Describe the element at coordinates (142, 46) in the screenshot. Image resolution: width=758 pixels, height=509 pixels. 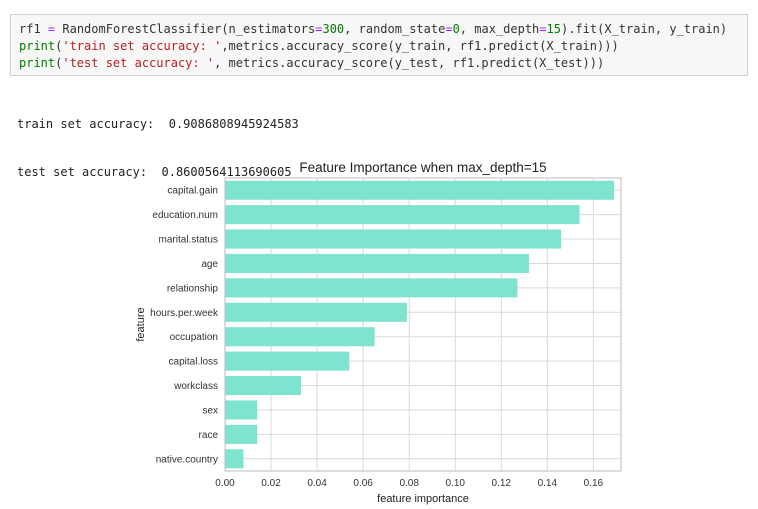
I see `code-token: 'train set accuracy: '` at that location.